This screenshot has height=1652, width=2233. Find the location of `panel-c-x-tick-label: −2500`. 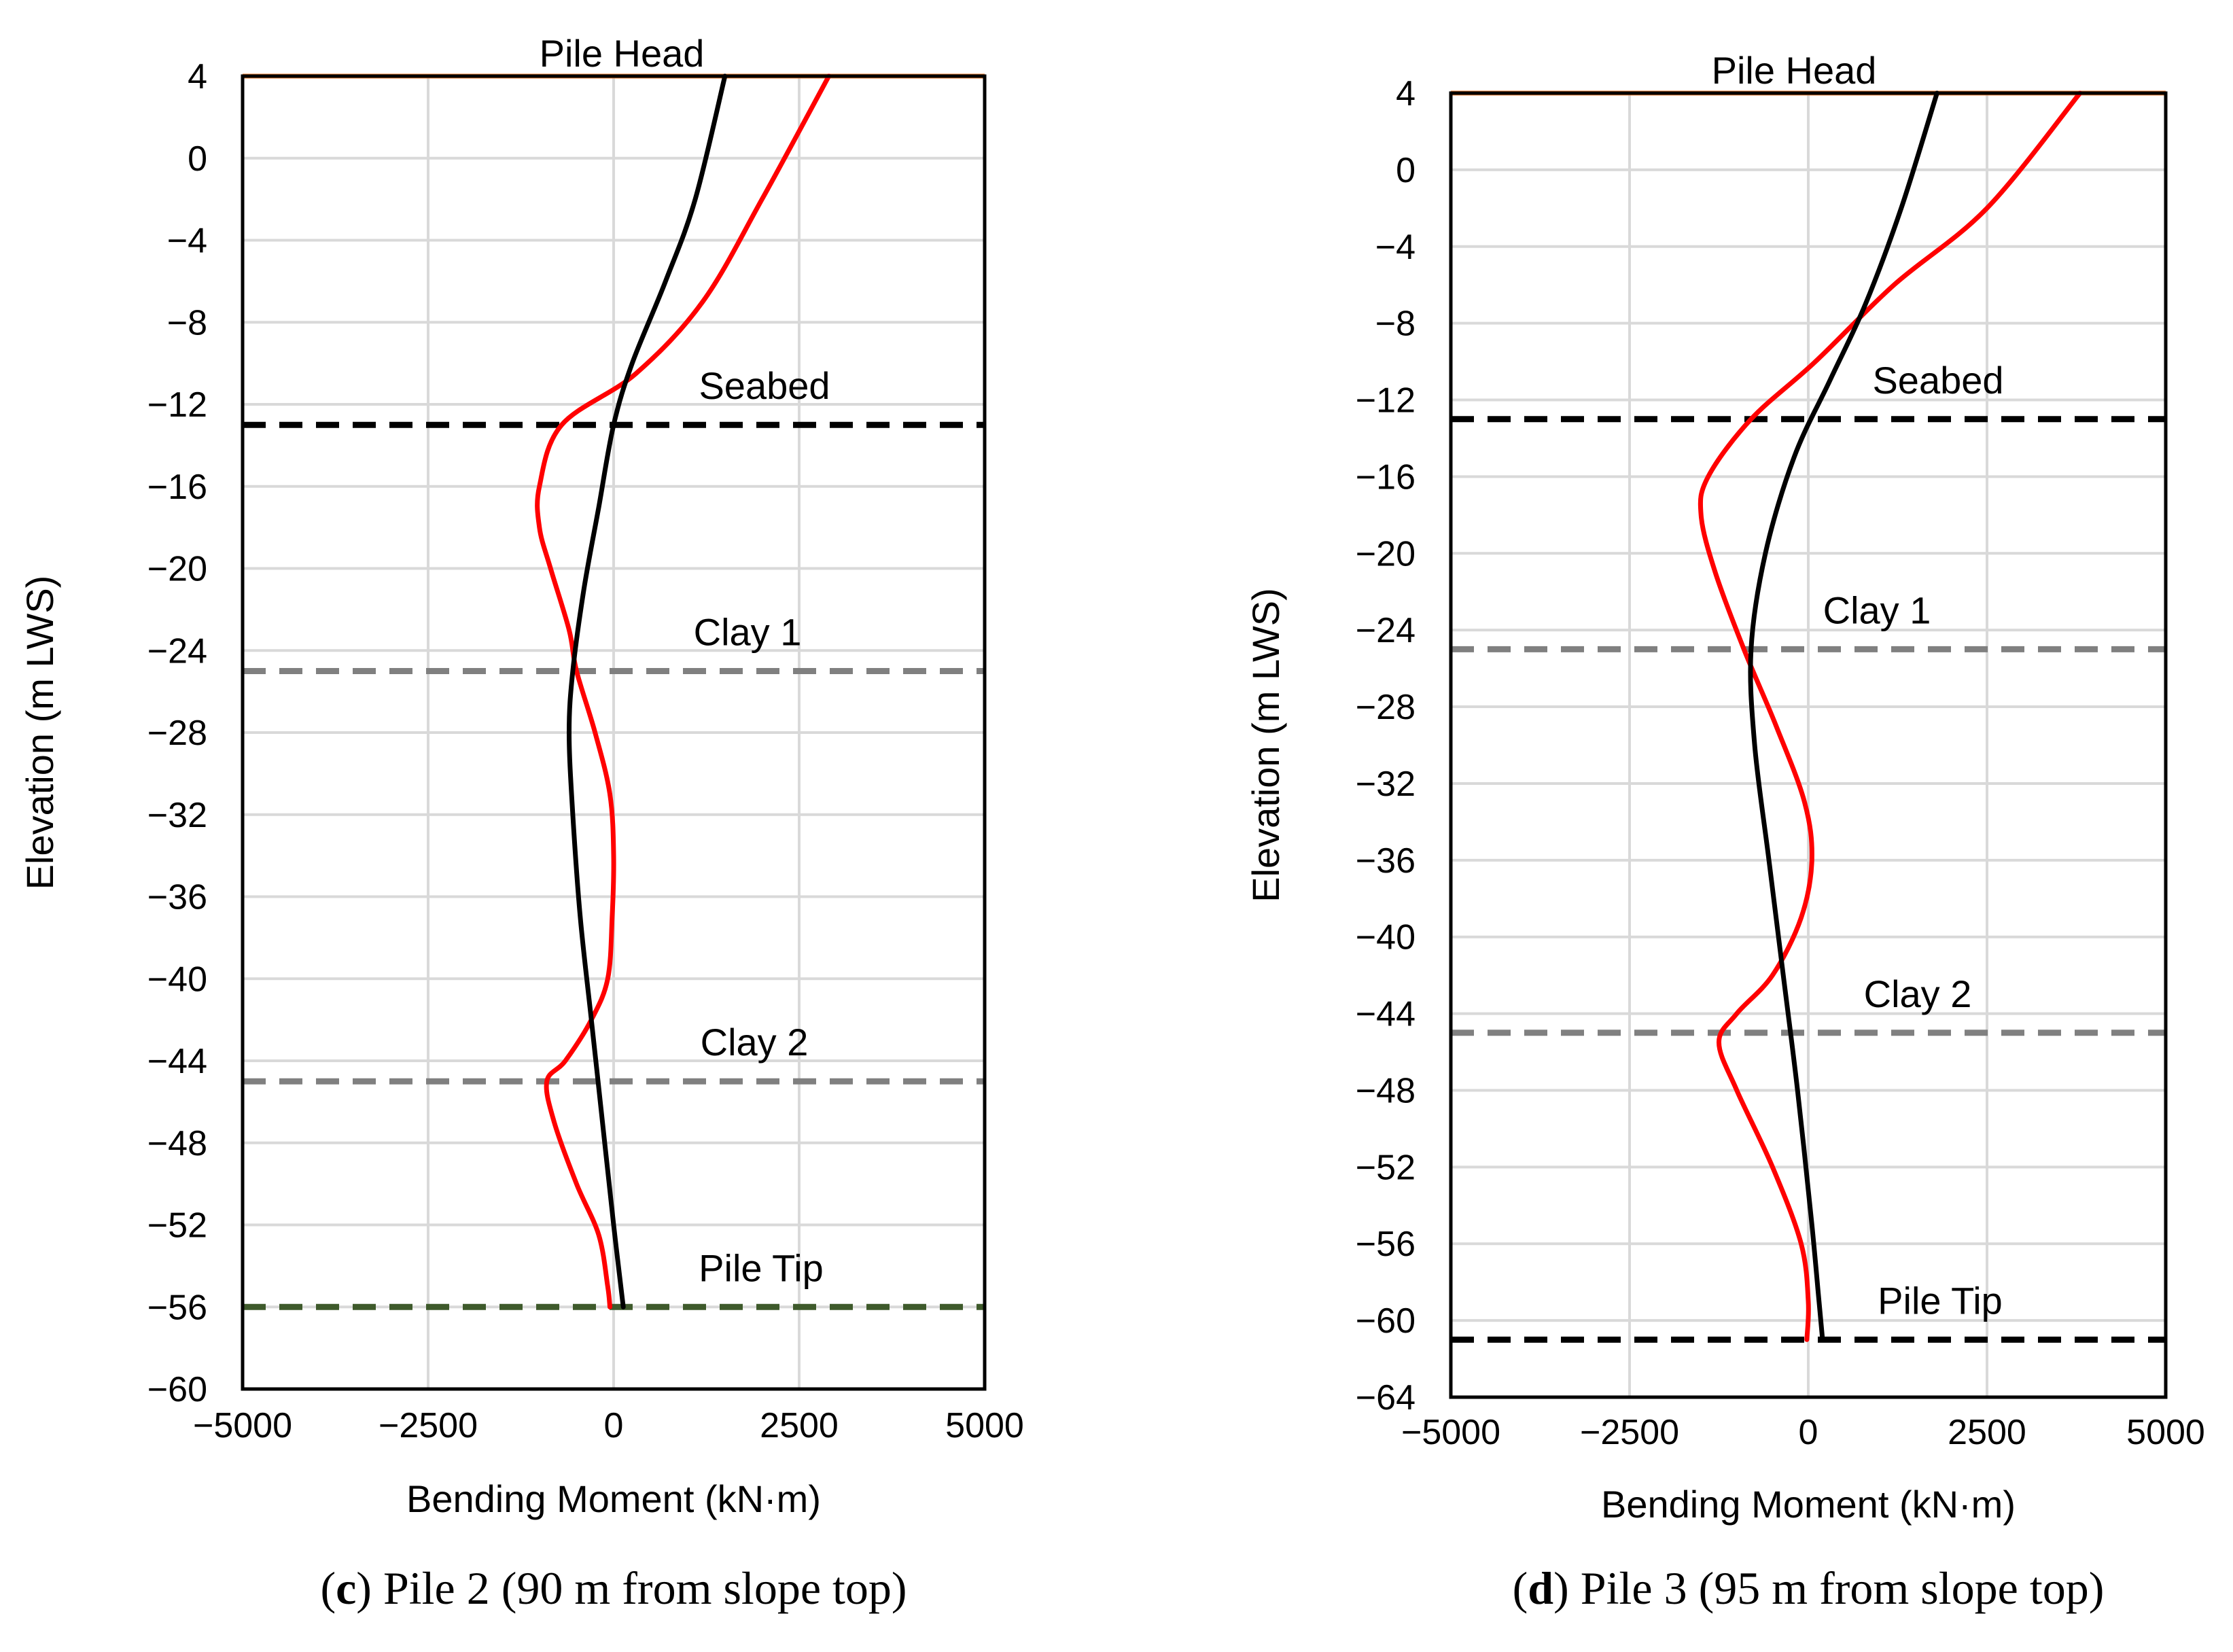

panel-c-x-tick-label: −2500 is located at coordinates (428, 1425).